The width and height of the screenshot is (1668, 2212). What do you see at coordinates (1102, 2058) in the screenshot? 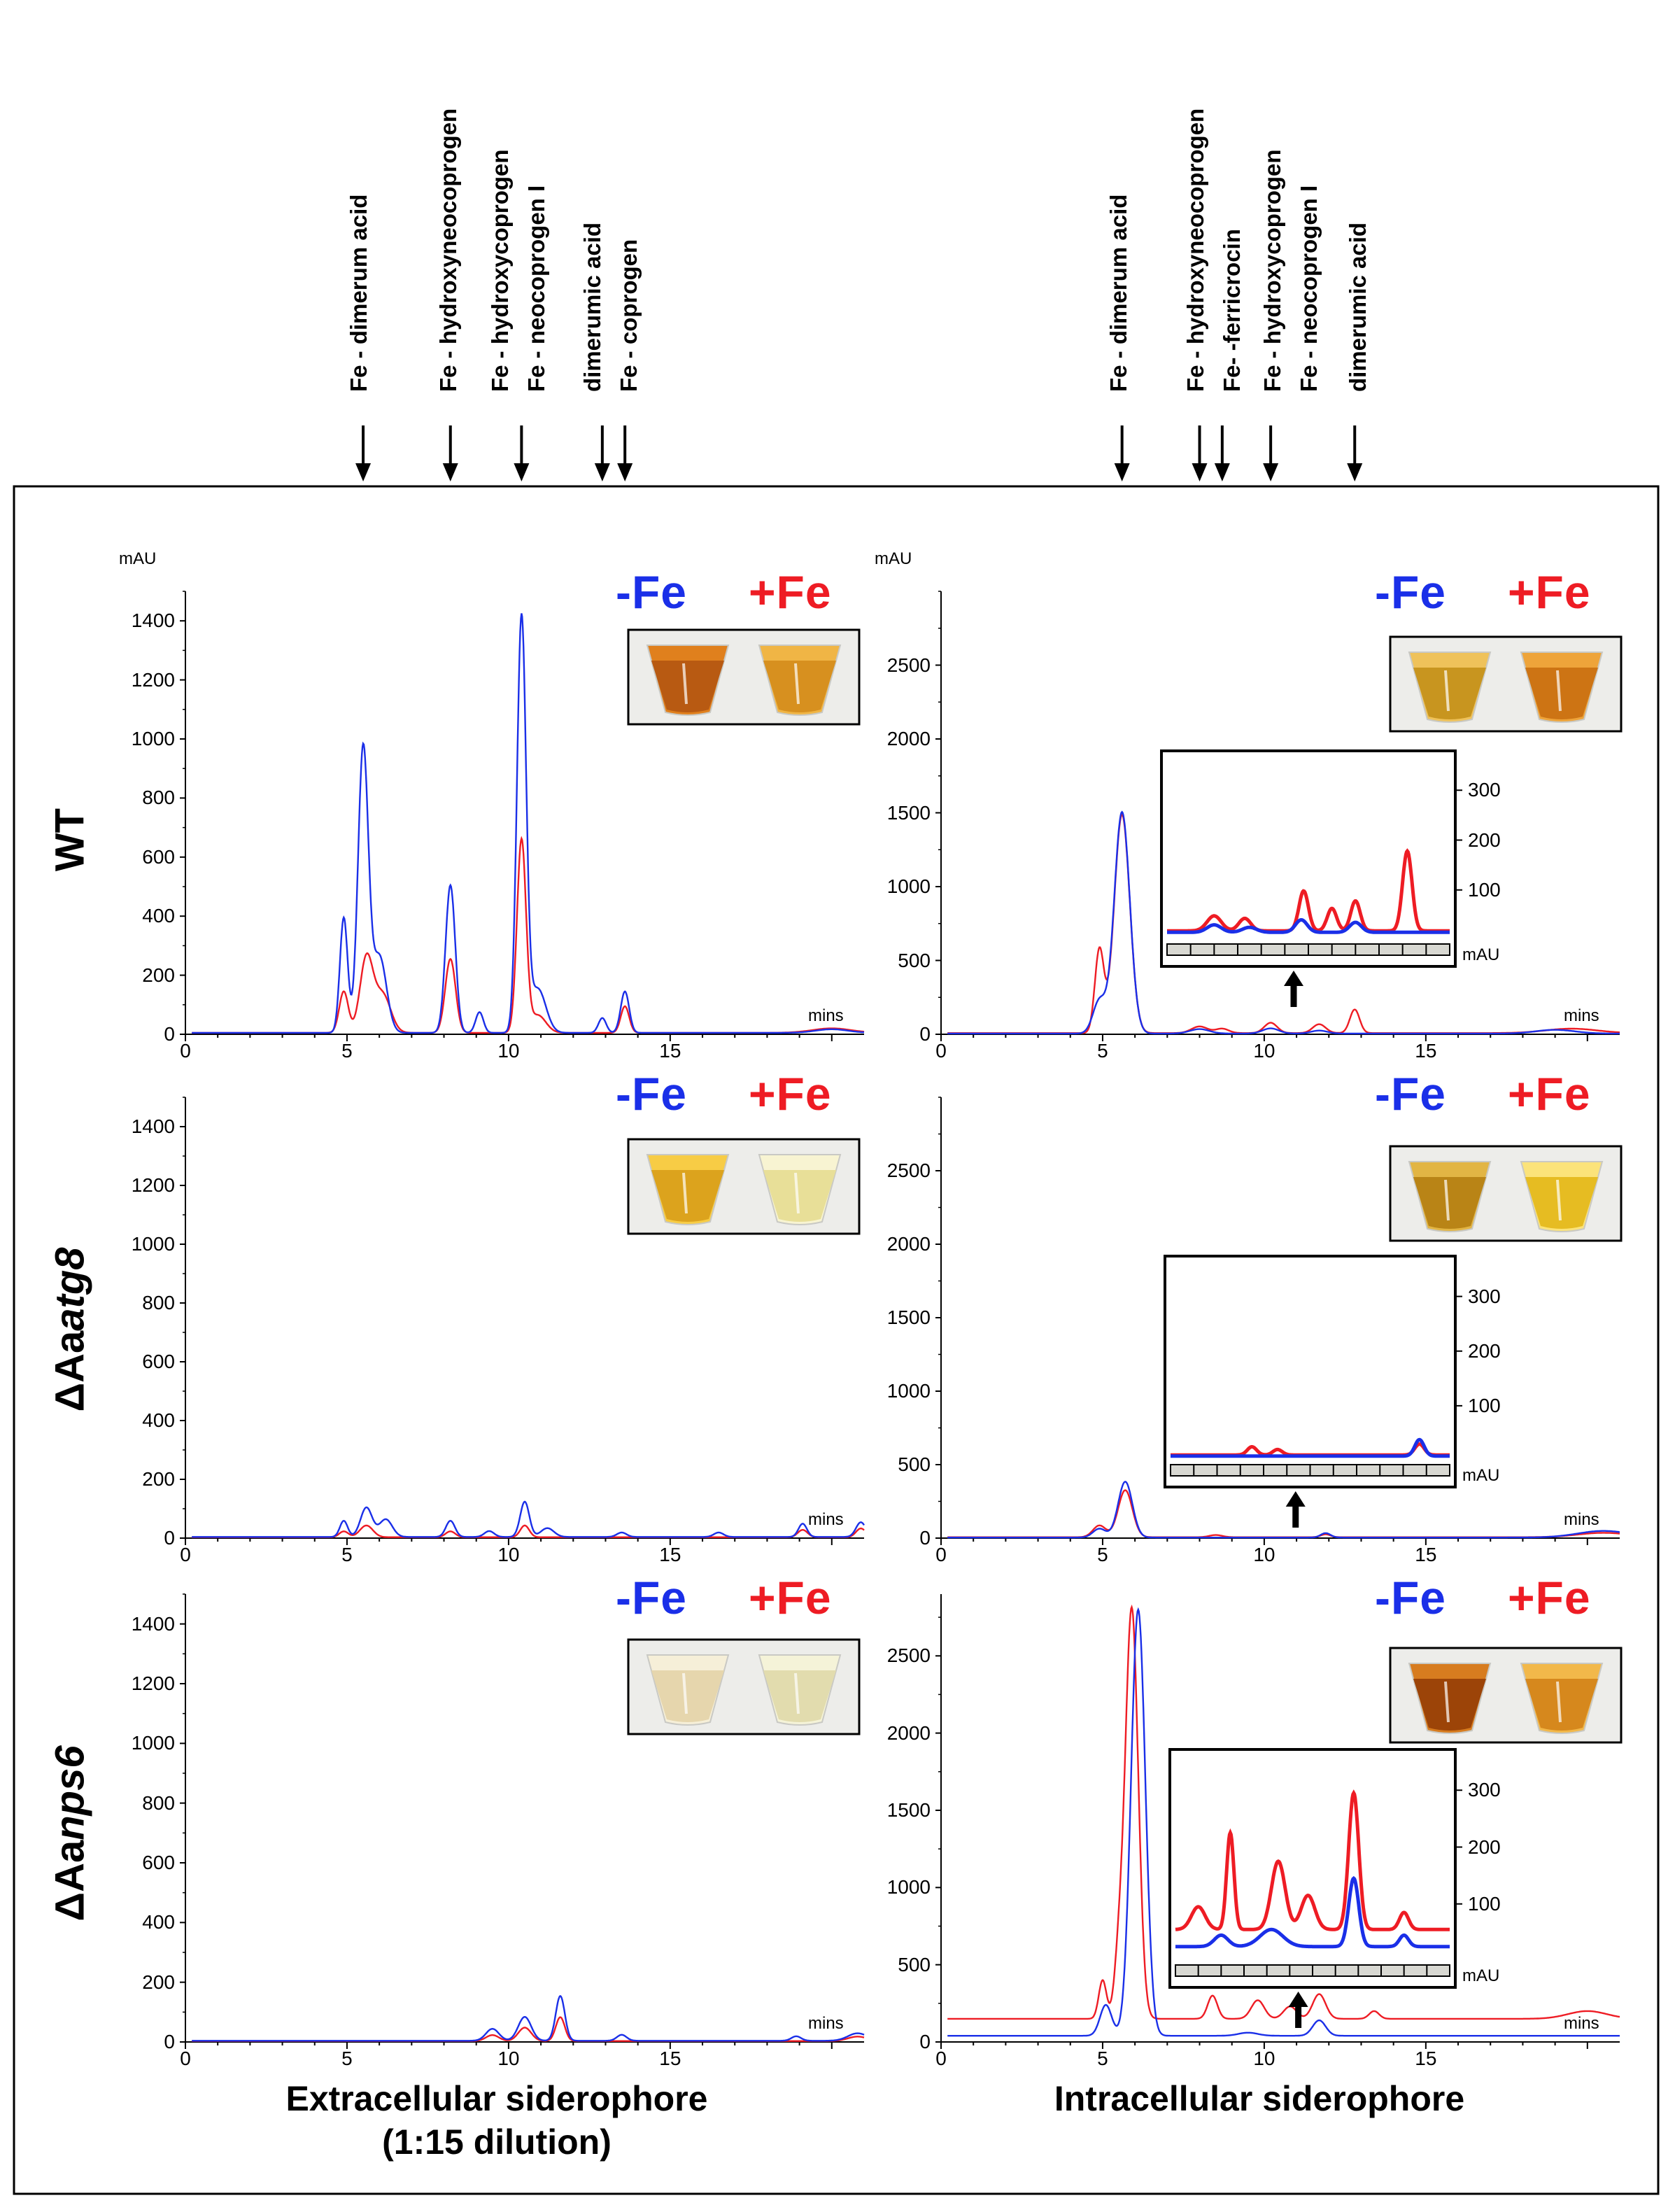
I see `nps6-intracellular-xtick-label-1: 5` at bounding box center [1102, 2058].